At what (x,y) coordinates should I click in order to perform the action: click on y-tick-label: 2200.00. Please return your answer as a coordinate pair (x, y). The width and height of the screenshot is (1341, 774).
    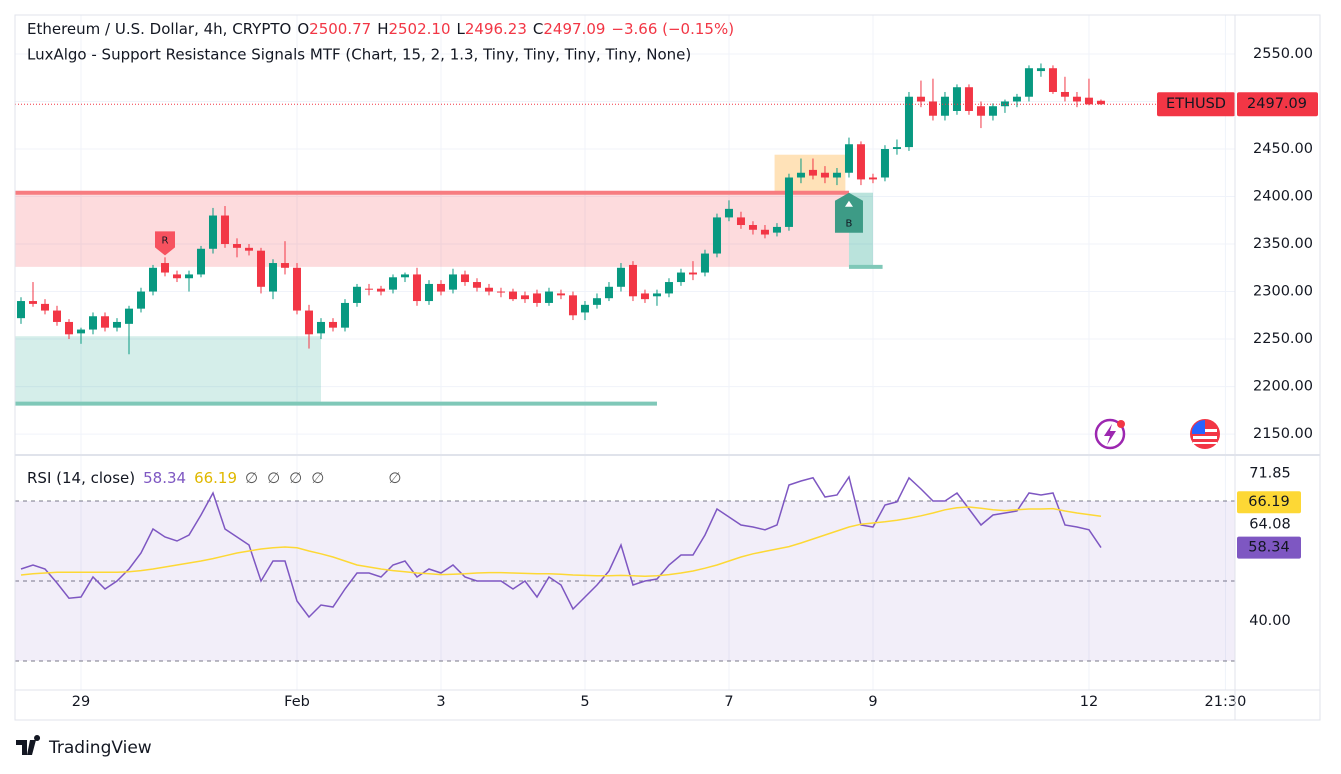
    Looking at the image, I should click on (1283, 387).